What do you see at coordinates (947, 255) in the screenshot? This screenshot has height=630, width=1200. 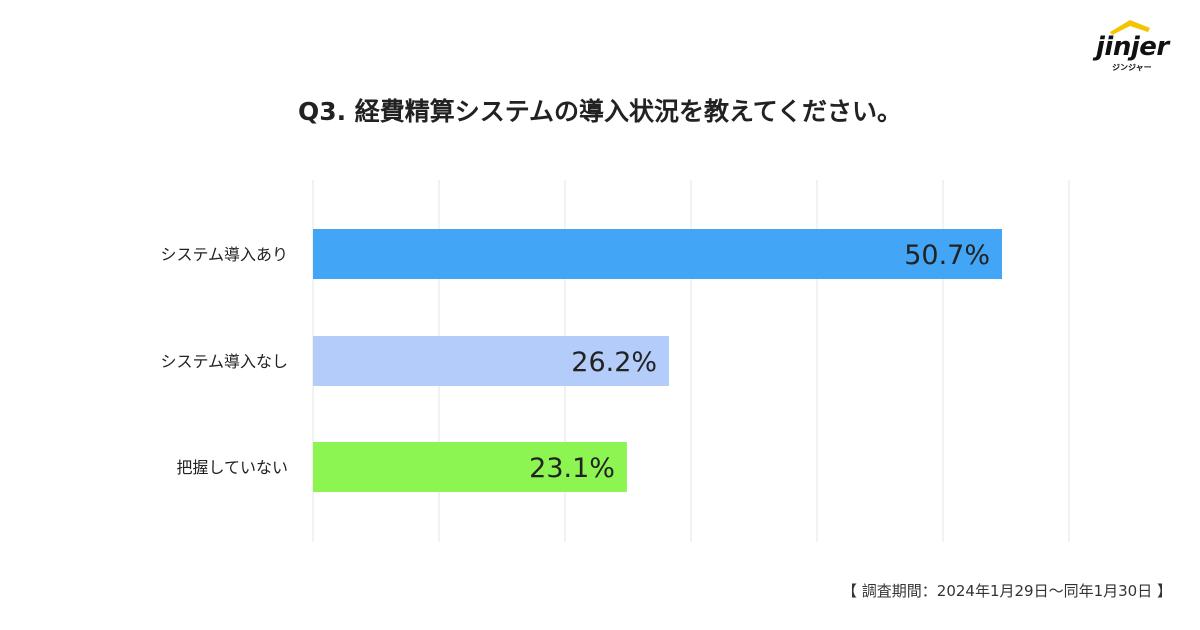 I see `value-label: 50.7%` at bounding box center [947, 255].